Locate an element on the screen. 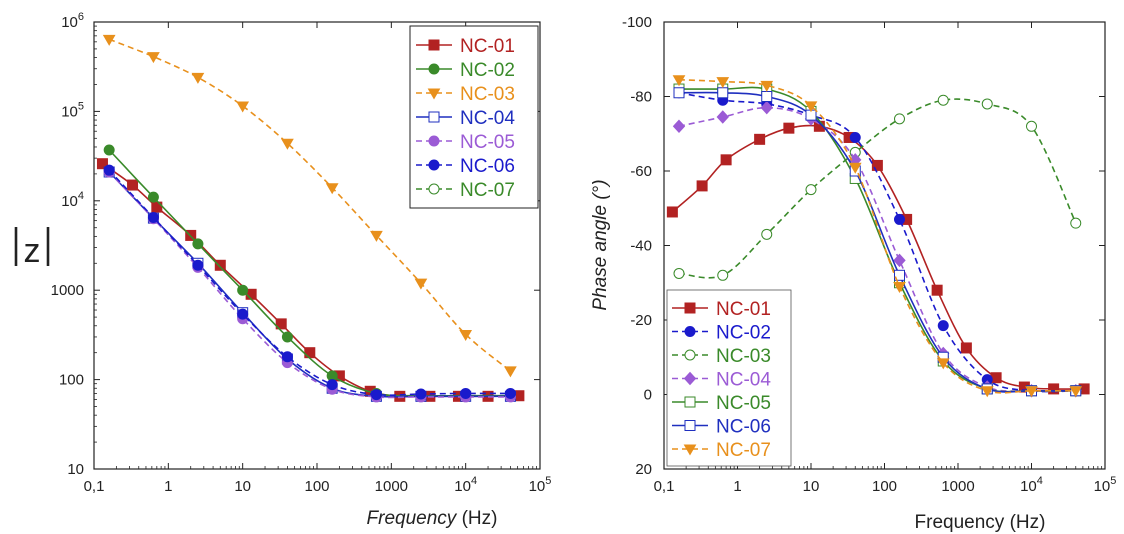 The image size is (1124, 534). right-x-tick-label: 10 is located at coordinates (811, 486).